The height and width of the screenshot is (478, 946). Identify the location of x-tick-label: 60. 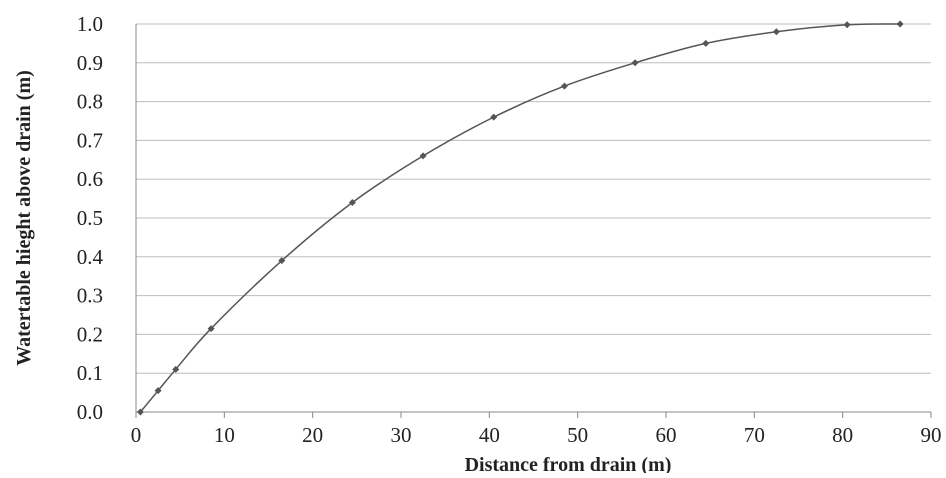
(666, 435).